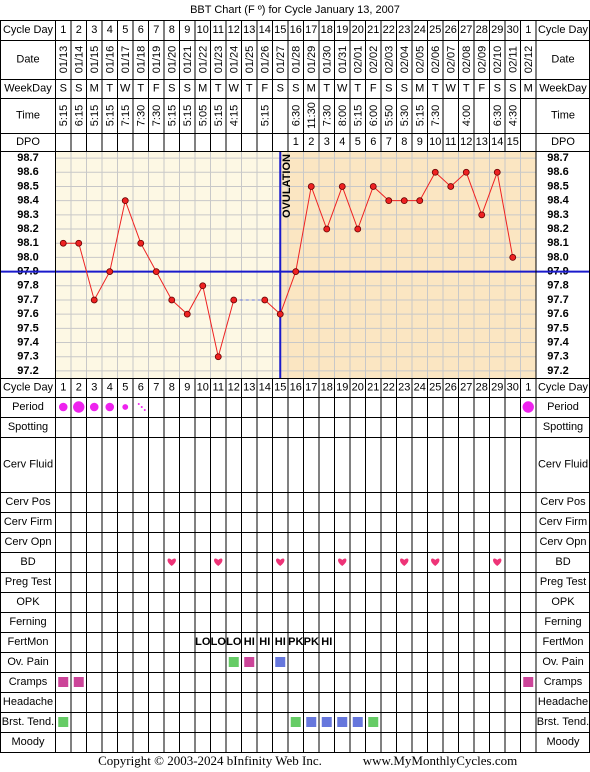  I want to click on y-tick-label: 98.0, so click(557, 257).